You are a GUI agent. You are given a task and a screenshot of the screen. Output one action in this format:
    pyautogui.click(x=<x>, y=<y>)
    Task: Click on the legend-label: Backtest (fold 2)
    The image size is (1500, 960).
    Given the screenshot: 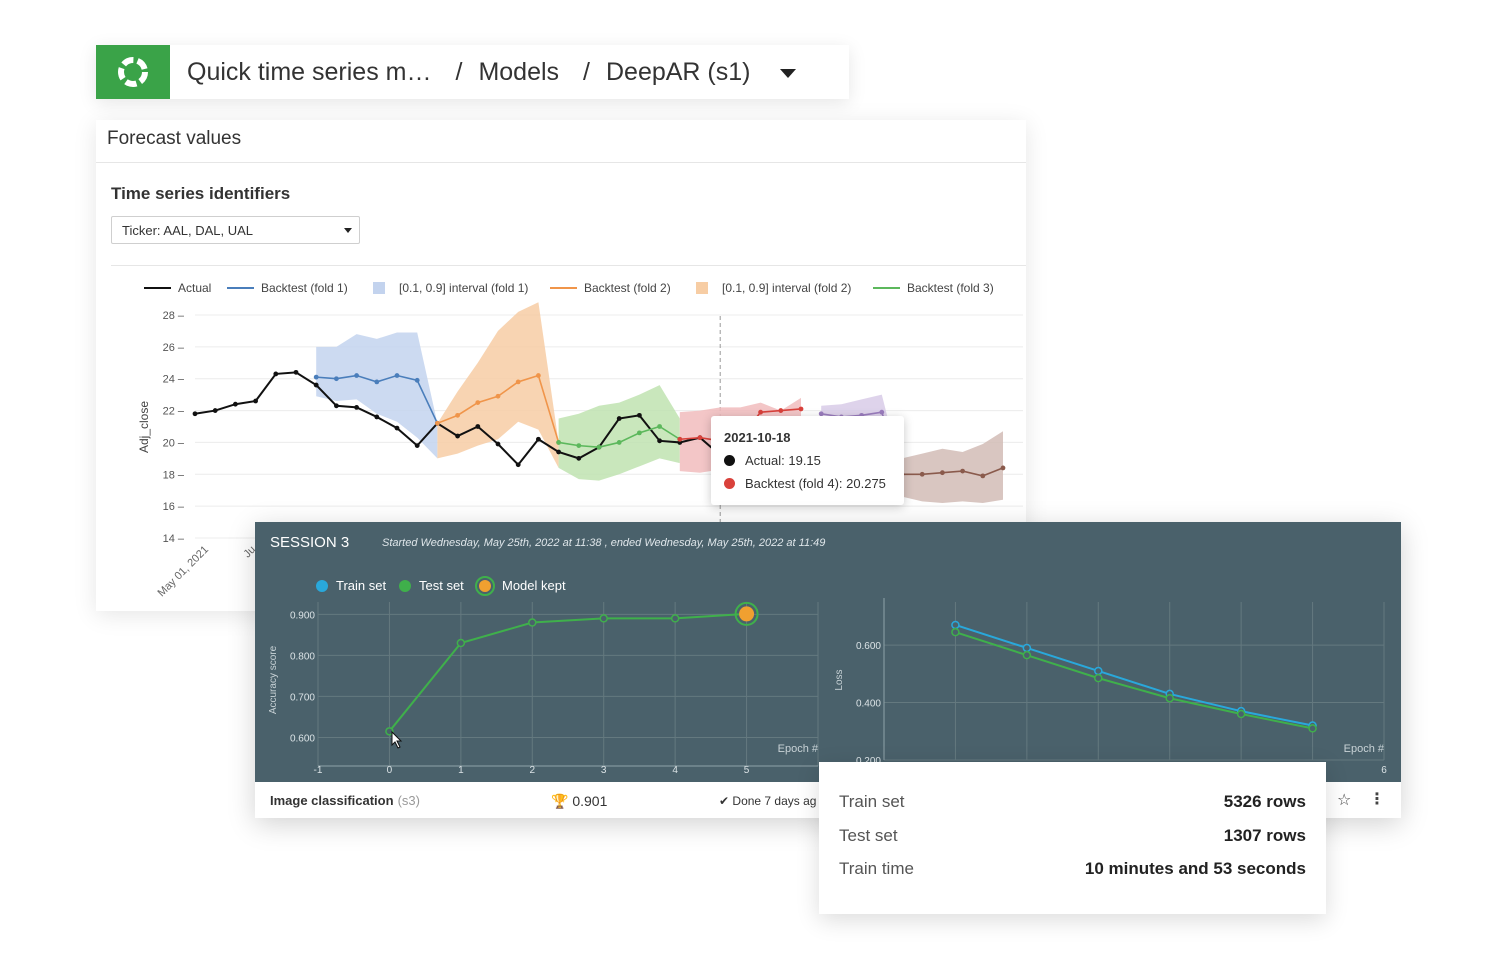 What is the action you would take?
    pyautogui.click(x=627, y=288)
    